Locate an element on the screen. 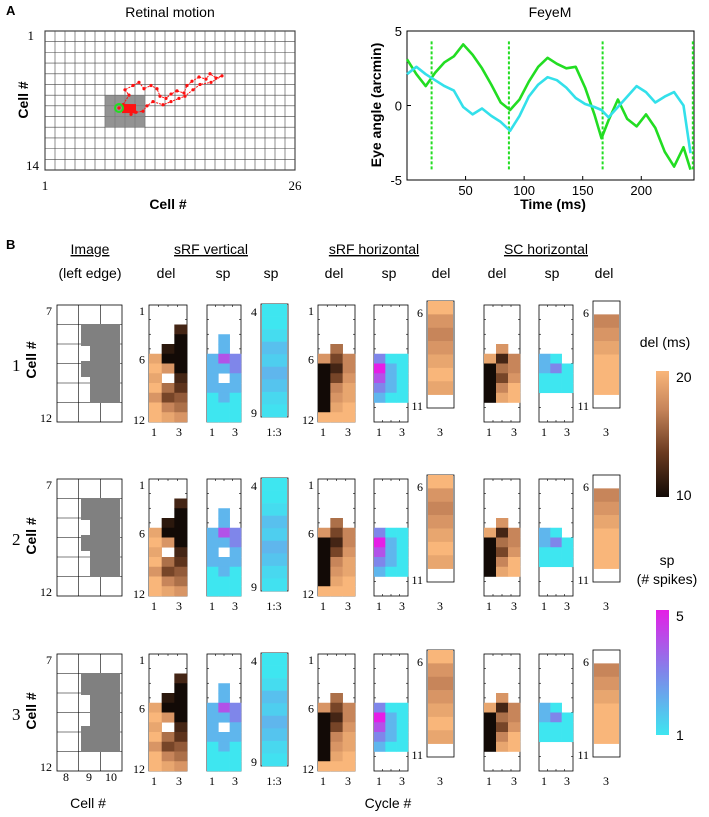 The height and width of the screenshot is (817, 709). sp-agg-x-tick: 1:3 is located at coordinates (273, 606).